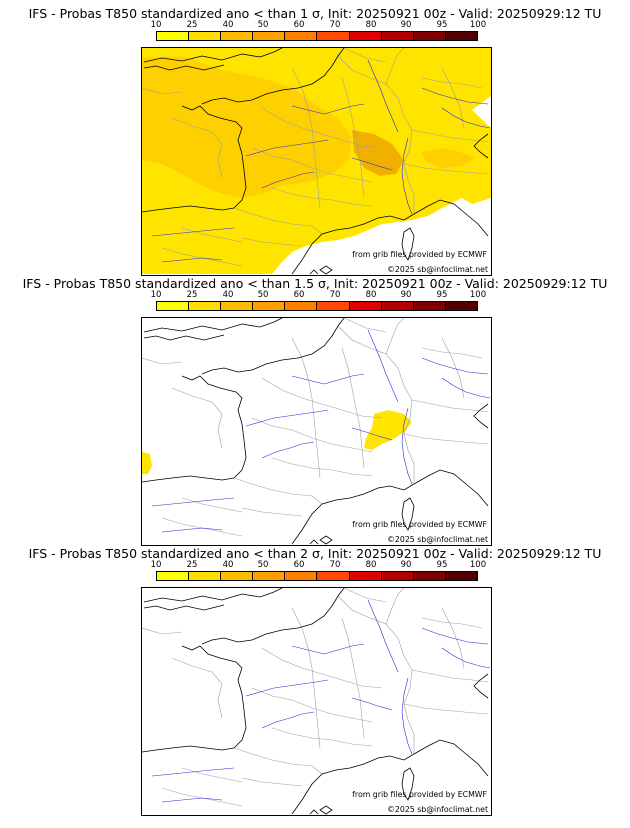 The image size is (630, 828). Describe the element at coordinates (263, 295) in the screenshot. I see `legend-tick: 50` at that location.